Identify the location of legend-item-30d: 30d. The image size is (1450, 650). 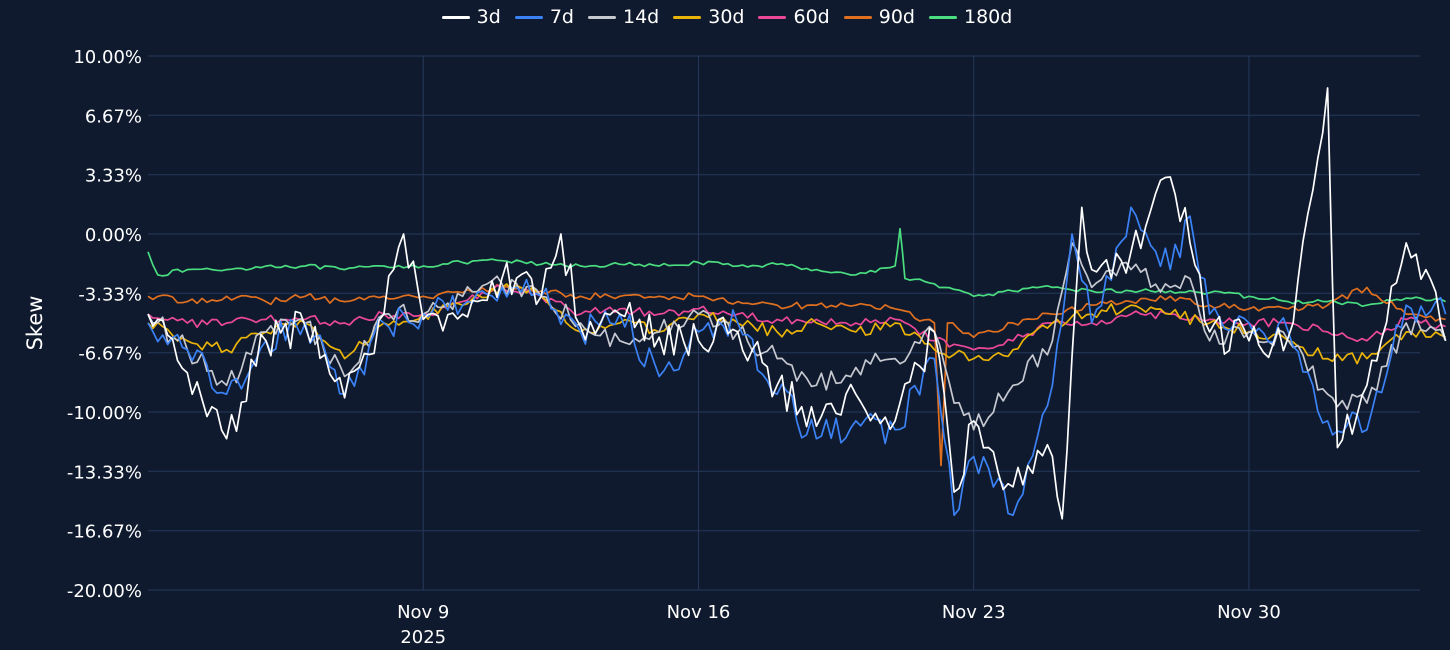
(708, 17).